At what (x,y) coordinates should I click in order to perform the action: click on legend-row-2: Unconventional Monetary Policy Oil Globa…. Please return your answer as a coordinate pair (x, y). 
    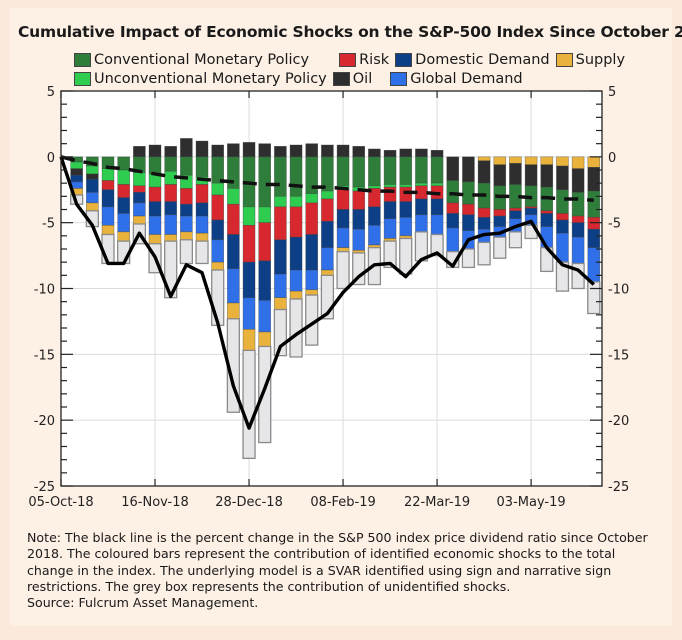
    Looking at the image, I should click on (352, 78).